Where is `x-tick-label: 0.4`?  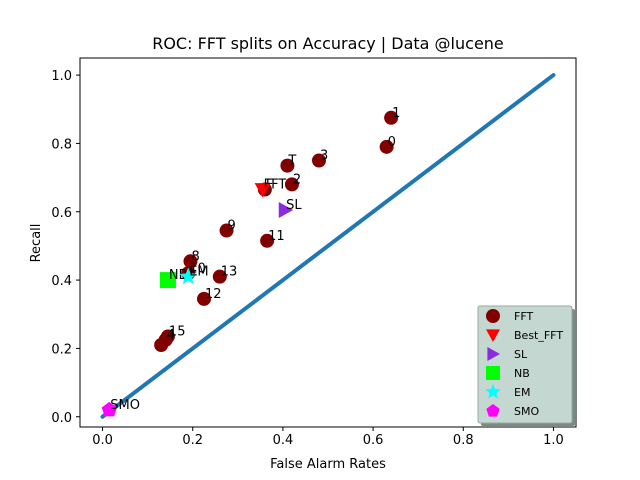
x-tick-label: 0.4 is located at coordinates (283, 440).